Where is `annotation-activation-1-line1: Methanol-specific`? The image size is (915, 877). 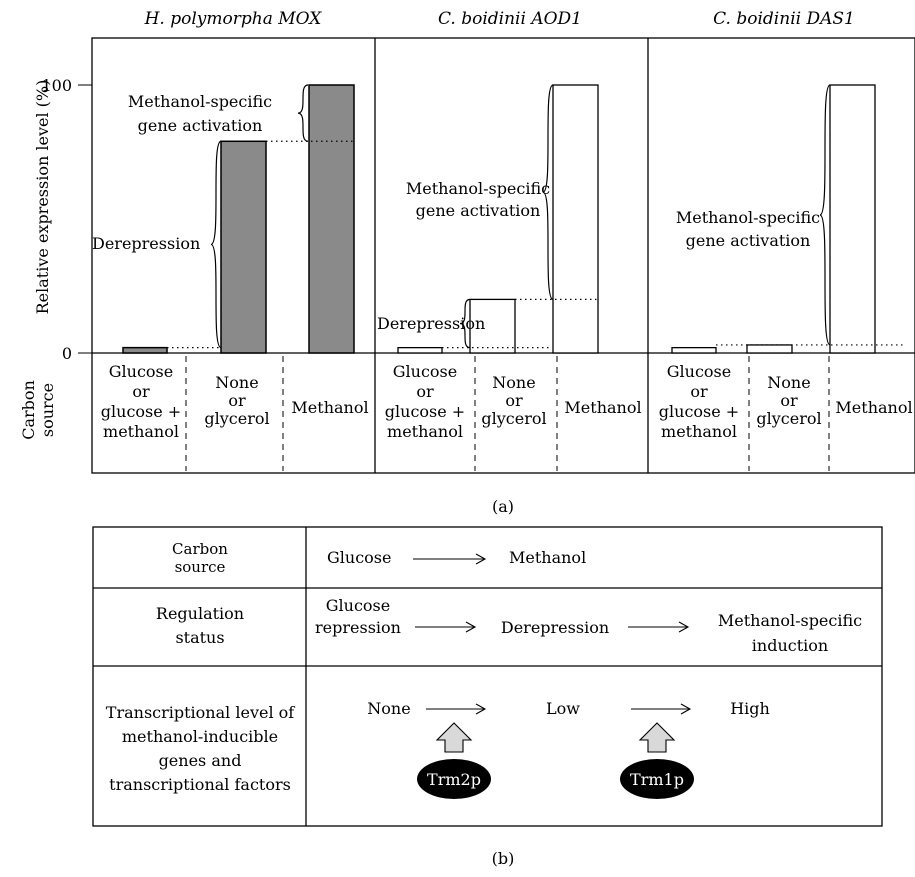
annotation-activation-1-line1: Methanol-specific is located at coordinates (200, 101).